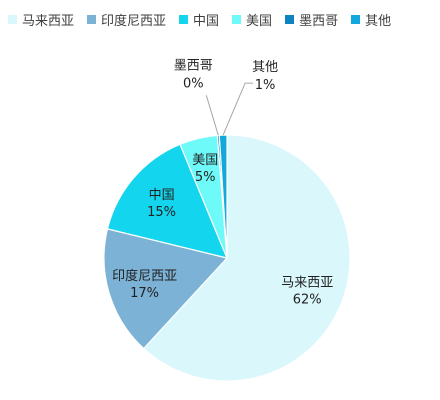  I want to click on legend-label-usa: 美国, so click(259, 21).